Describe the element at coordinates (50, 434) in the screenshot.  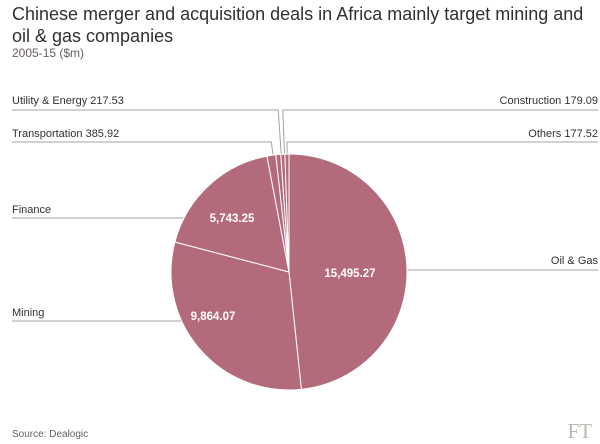
I see `source-note: Source: Dealogic` at that location.